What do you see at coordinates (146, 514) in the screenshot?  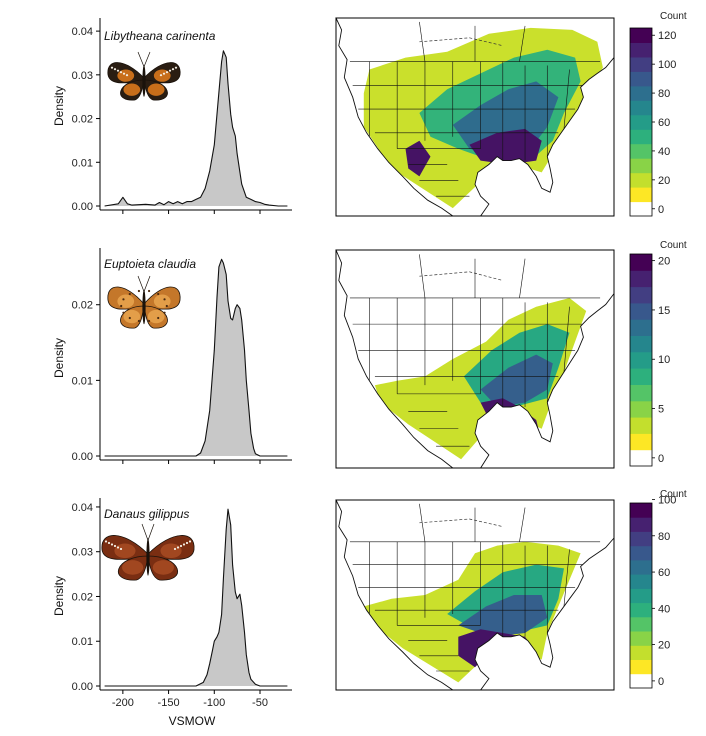 I see `species-label: Danaus gilippus` at bounding box center [146, 514].